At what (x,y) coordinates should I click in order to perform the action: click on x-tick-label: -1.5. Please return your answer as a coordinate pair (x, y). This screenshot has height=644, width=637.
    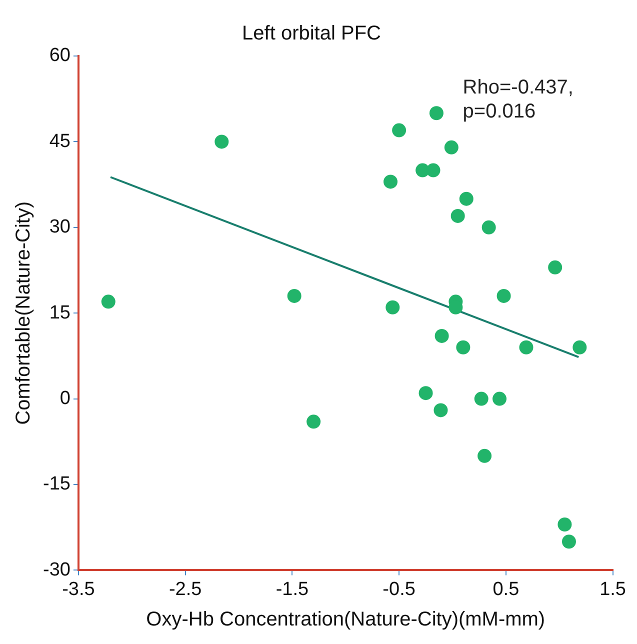
    Looking at the image, I should click on (292, 589).